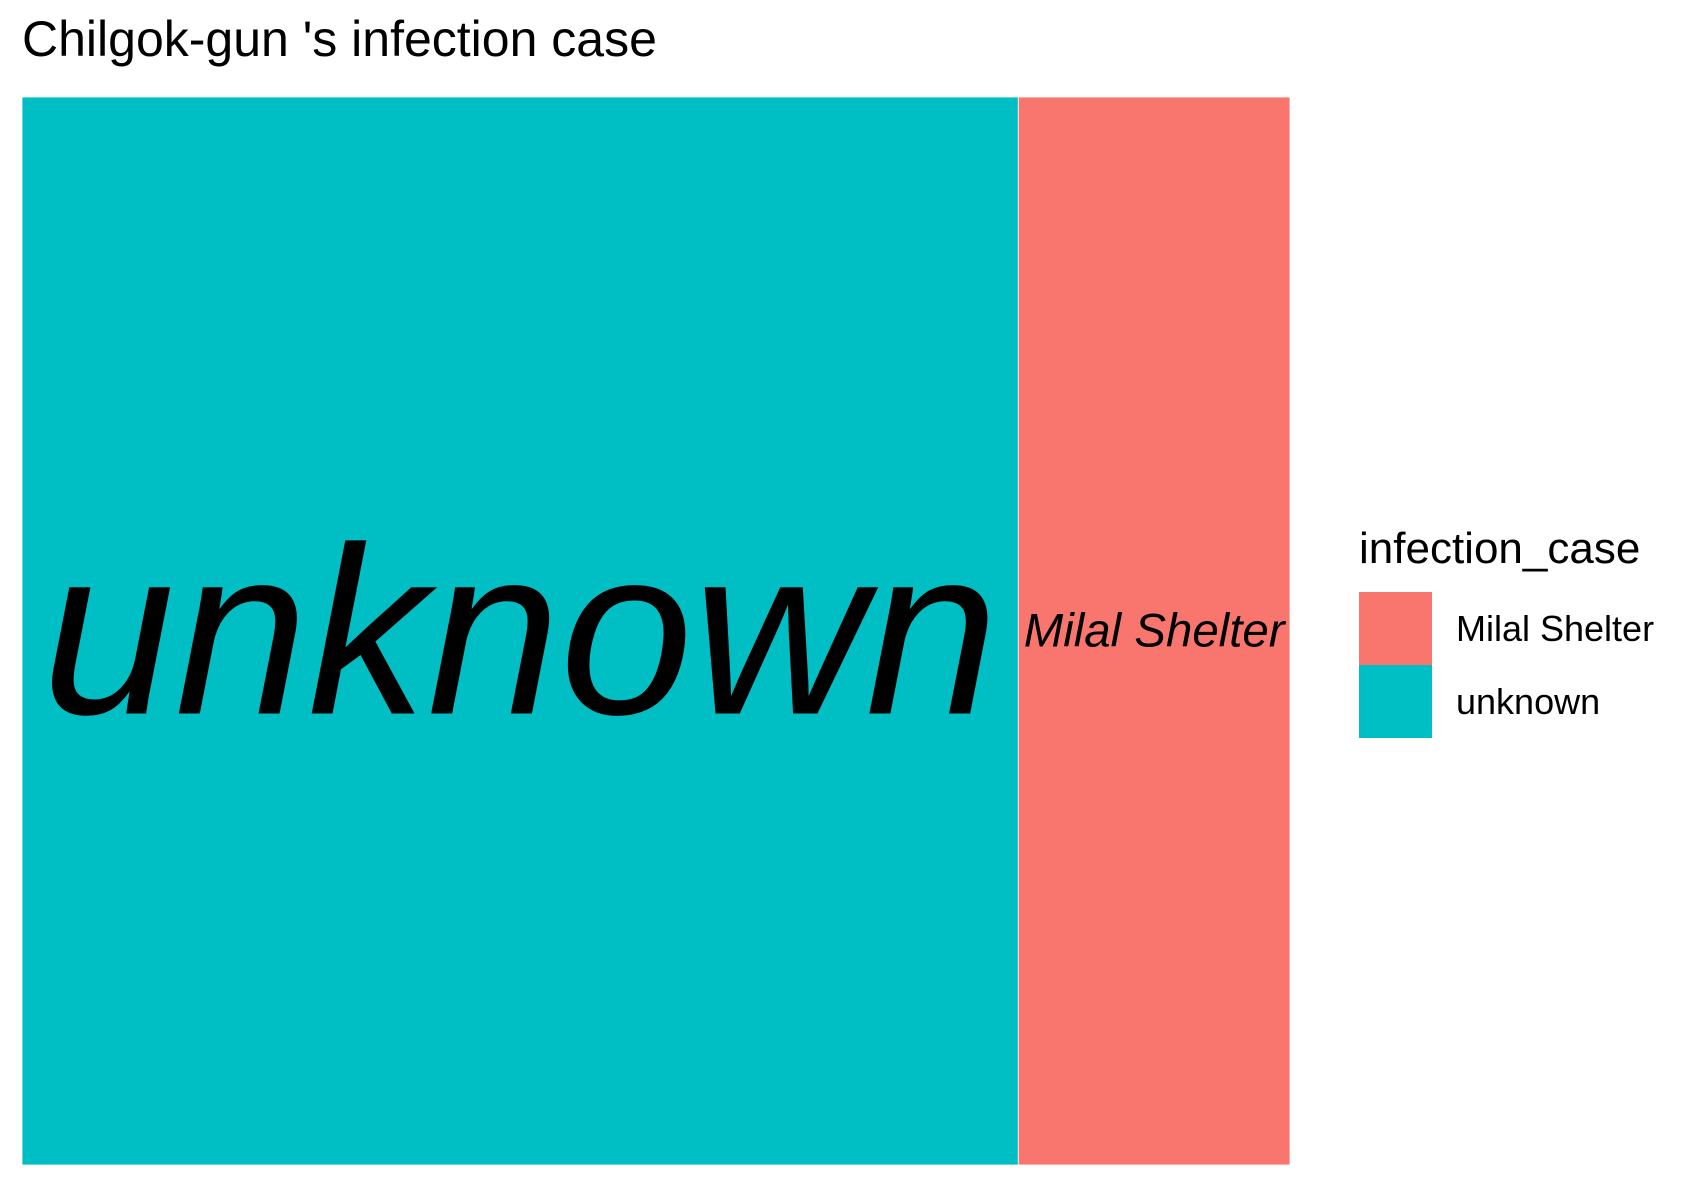 Image resolution: width=1699 pixels, height=1184 pixels. I want to click on chart-title: Chilgok-gun 's infection case, so click(339, 39).